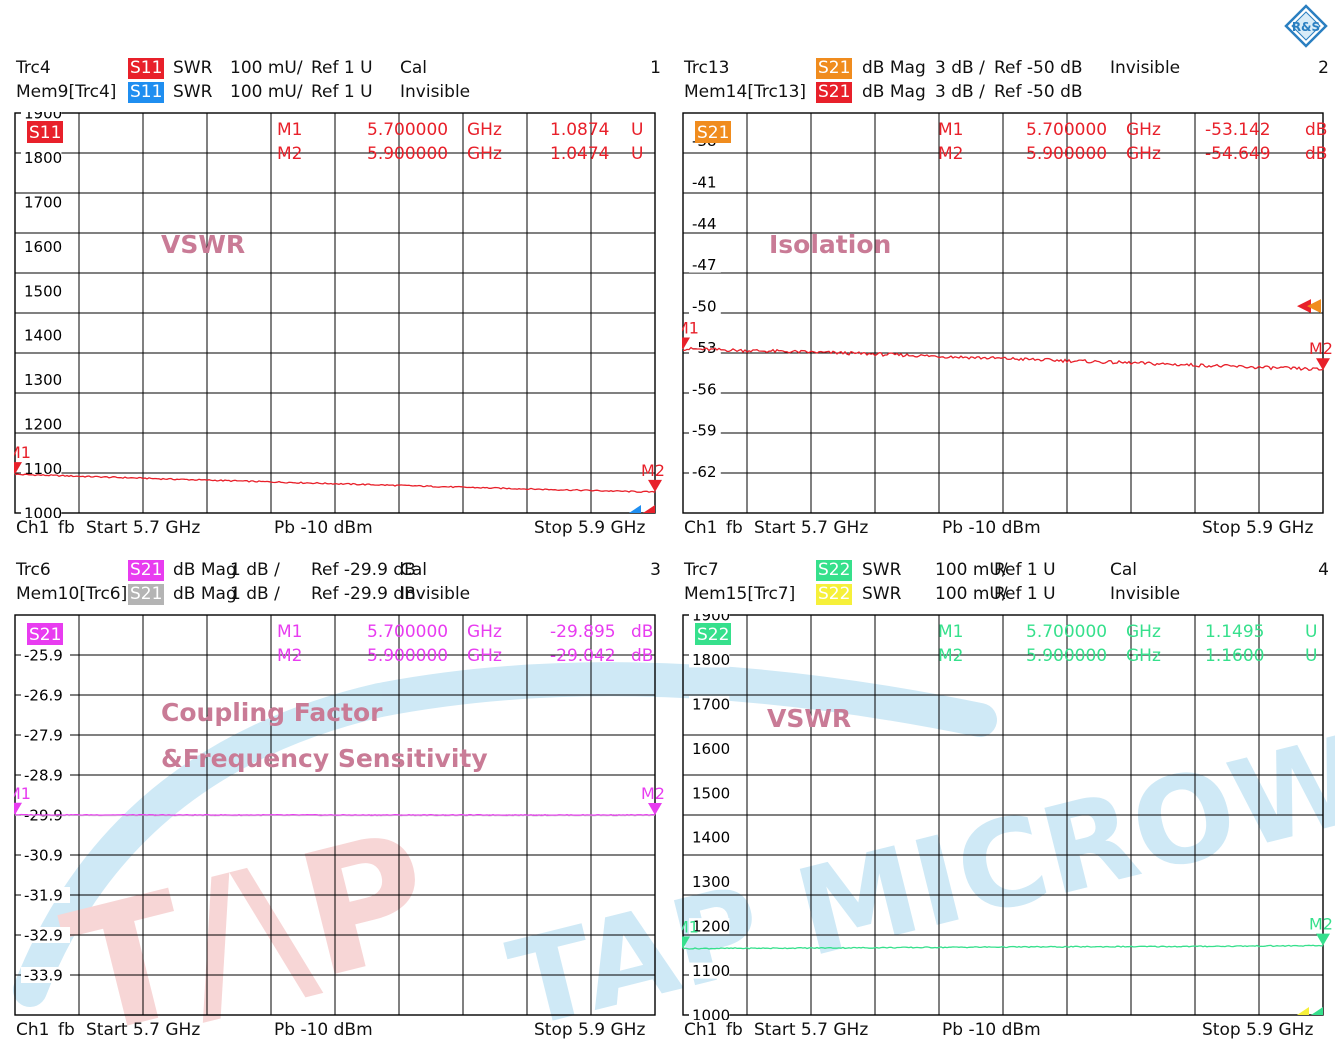 The image size is (1335, 1060). I want to click on y-tick-label: -27.9, so click(43, 736).